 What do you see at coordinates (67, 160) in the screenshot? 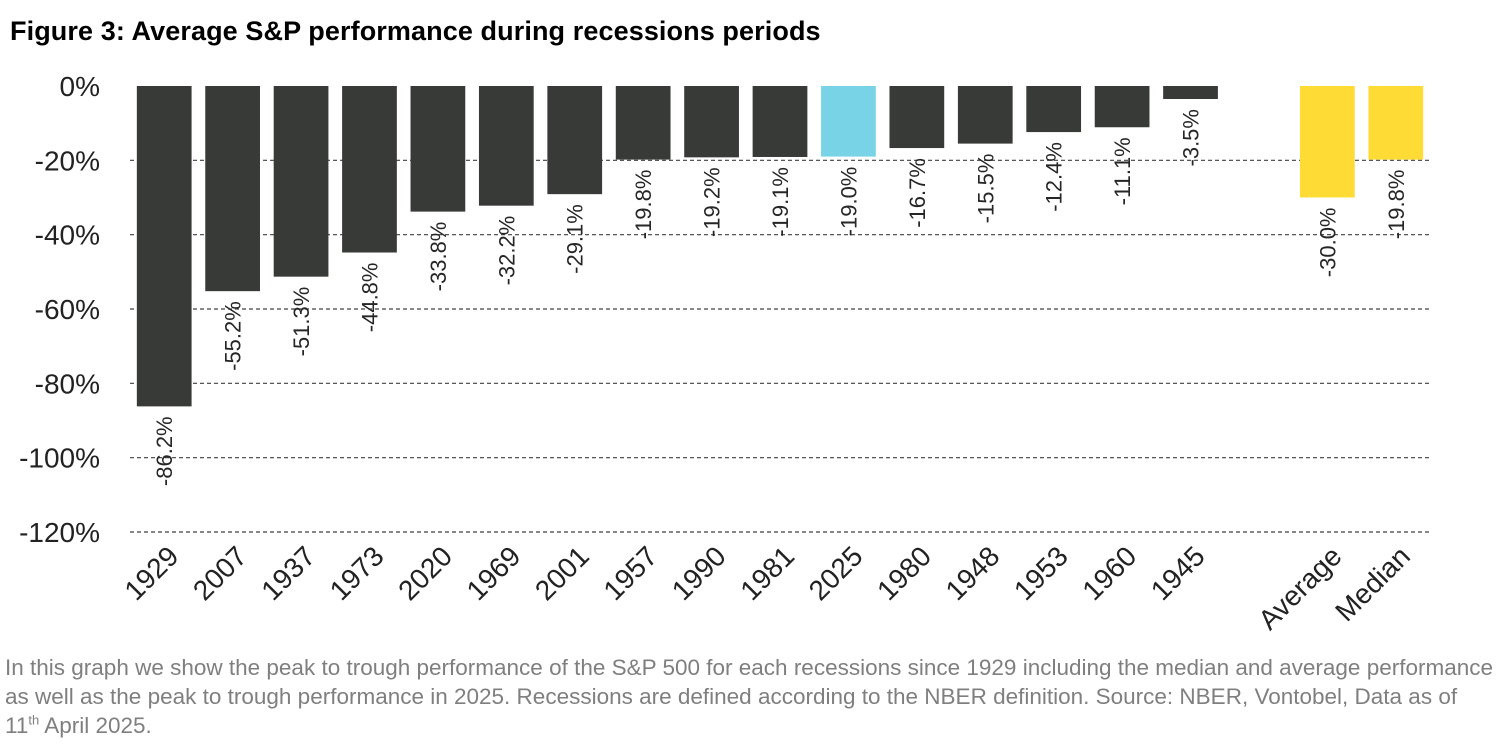
I see `y-tick-label: -20%` at bounding box center [67, 160].